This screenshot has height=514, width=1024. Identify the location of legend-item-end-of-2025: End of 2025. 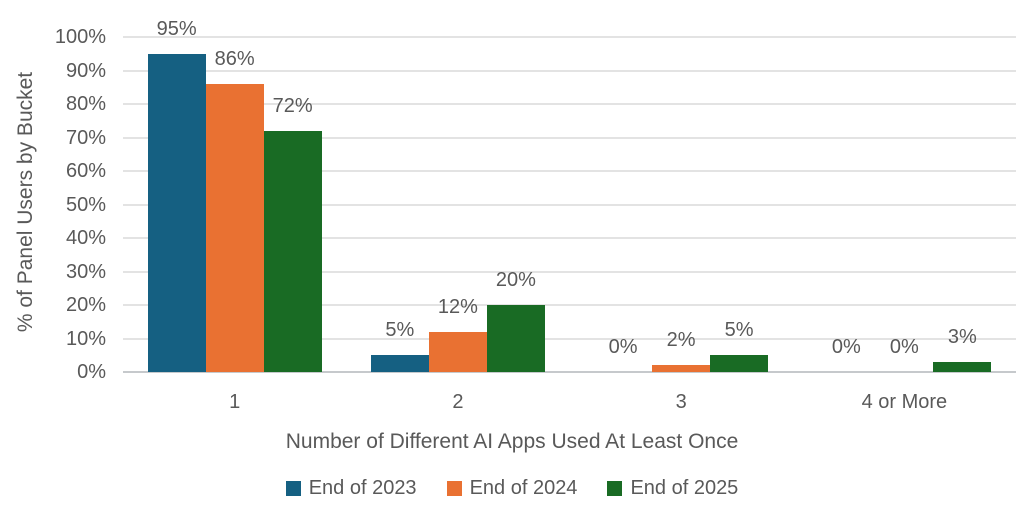
(672, 488).